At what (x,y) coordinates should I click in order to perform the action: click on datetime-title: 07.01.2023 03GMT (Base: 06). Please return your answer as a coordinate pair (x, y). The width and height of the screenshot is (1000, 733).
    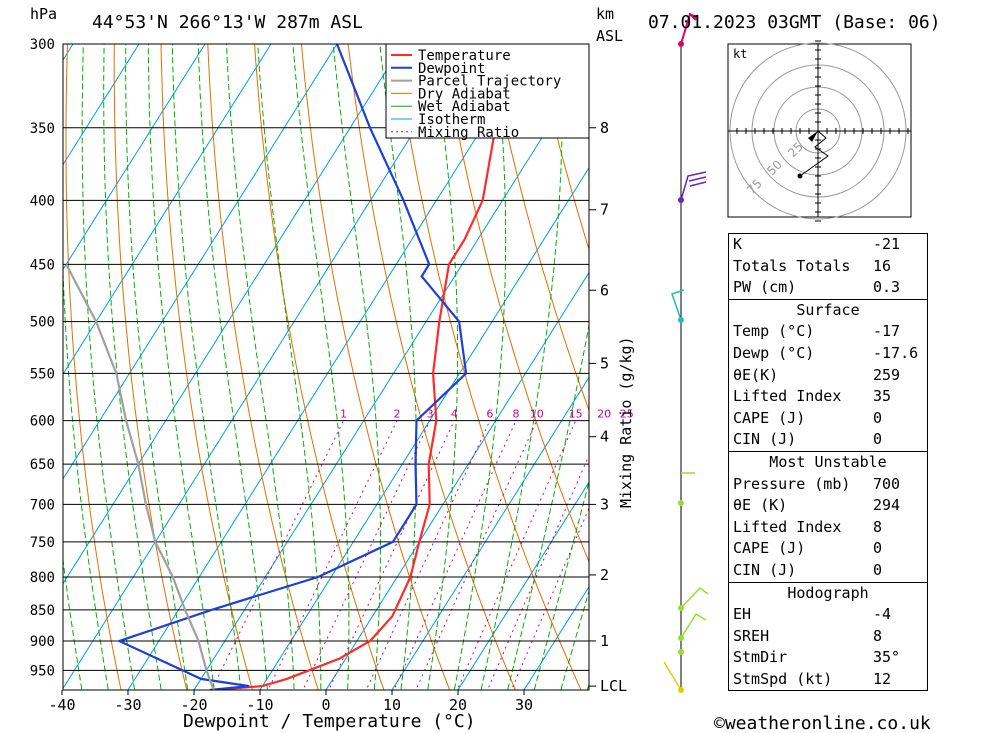
    Looking at the image, I should click on (794, 22).